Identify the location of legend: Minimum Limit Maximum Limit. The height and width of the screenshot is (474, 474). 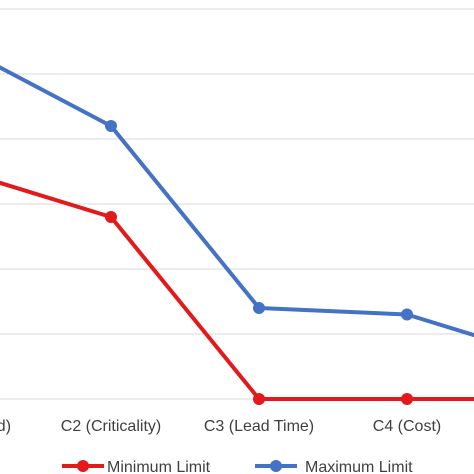
(237, 466).